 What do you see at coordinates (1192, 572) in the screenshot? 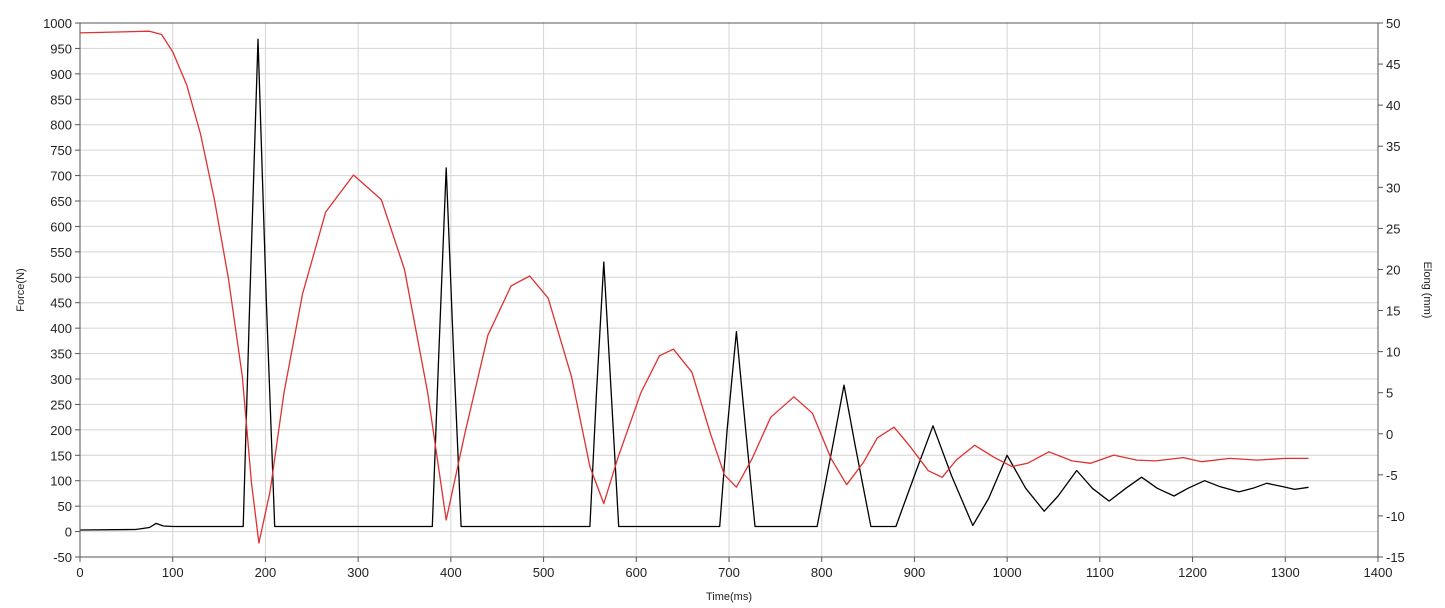
I see `x-tick-label: 1200` at bounding box center [1192, 572].